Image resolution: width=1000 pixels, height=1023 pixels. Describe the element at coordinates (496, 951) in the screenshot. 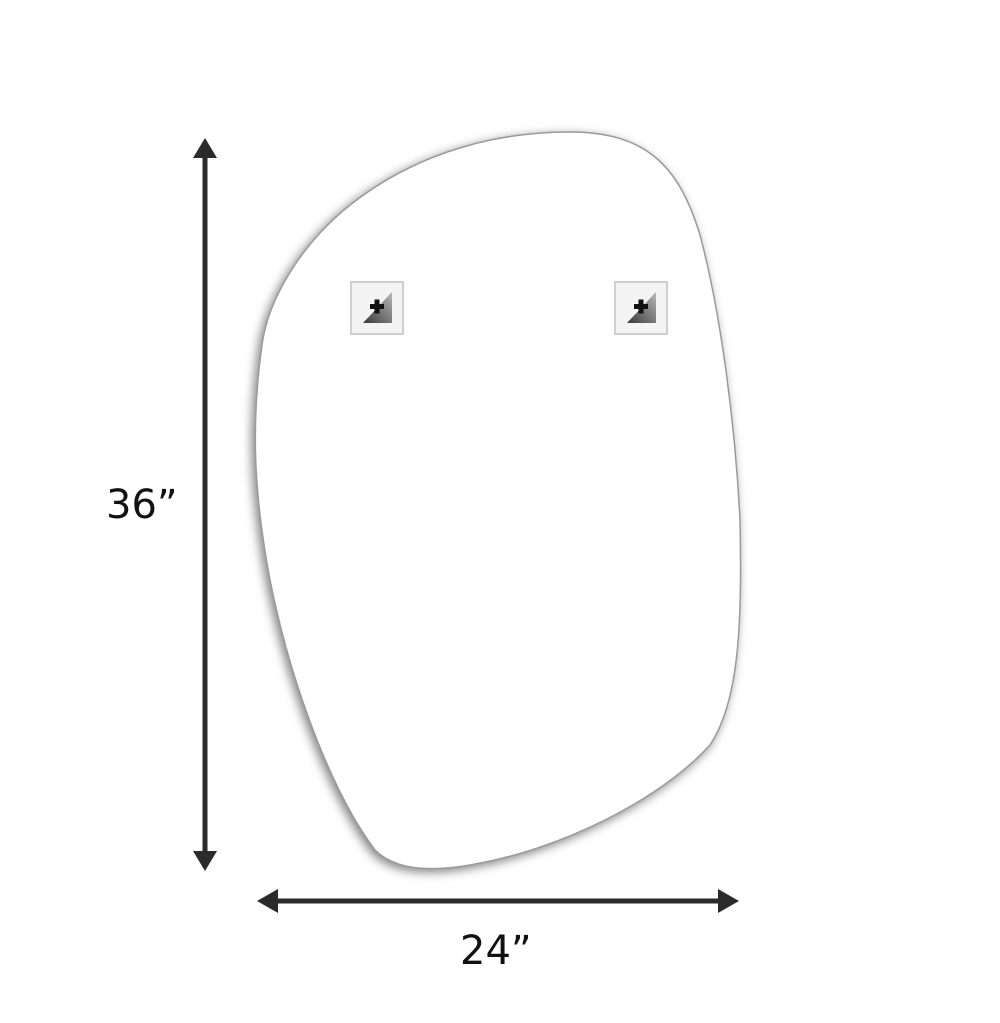

I see `width-label: 24”` at that location.